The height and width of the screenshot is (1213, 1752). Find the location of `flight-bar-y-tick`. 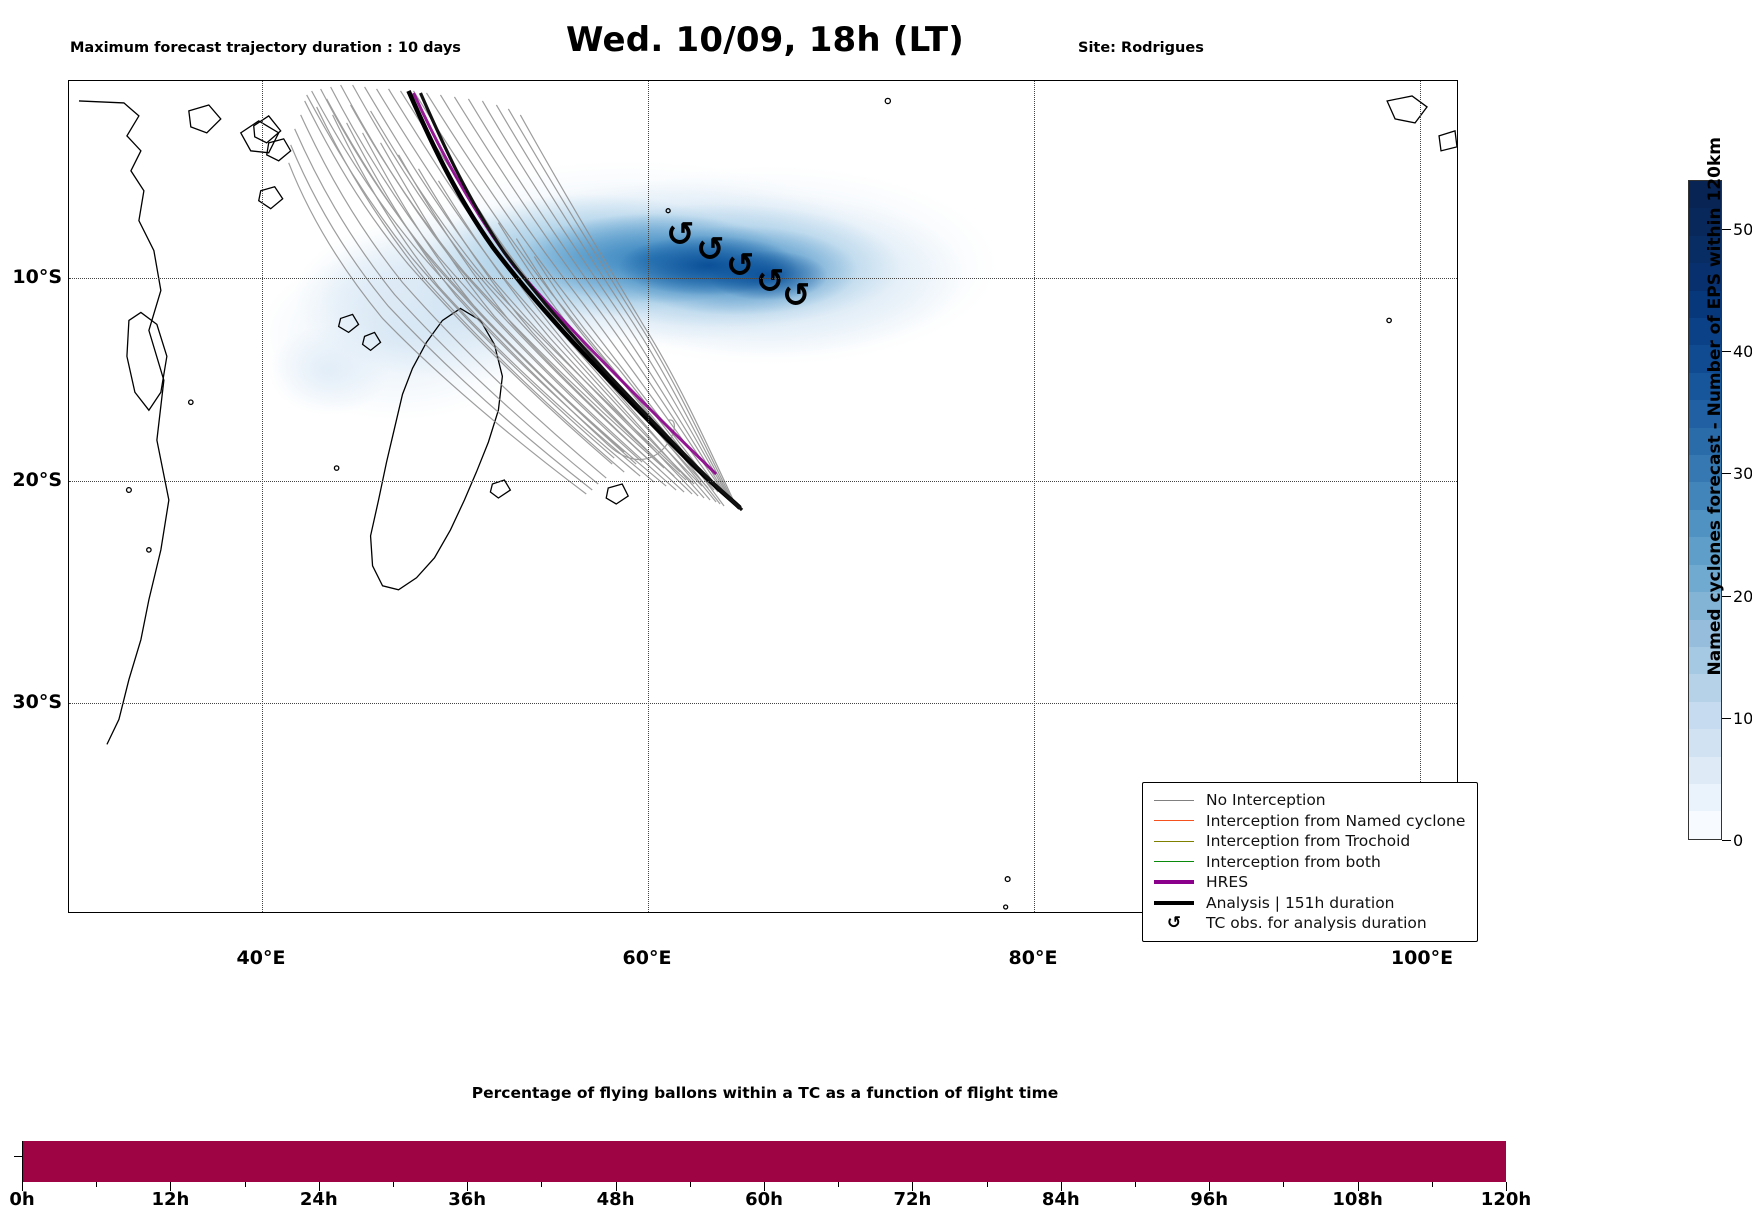

flight-bar-y-tick is located at coordinates (18, 1156).